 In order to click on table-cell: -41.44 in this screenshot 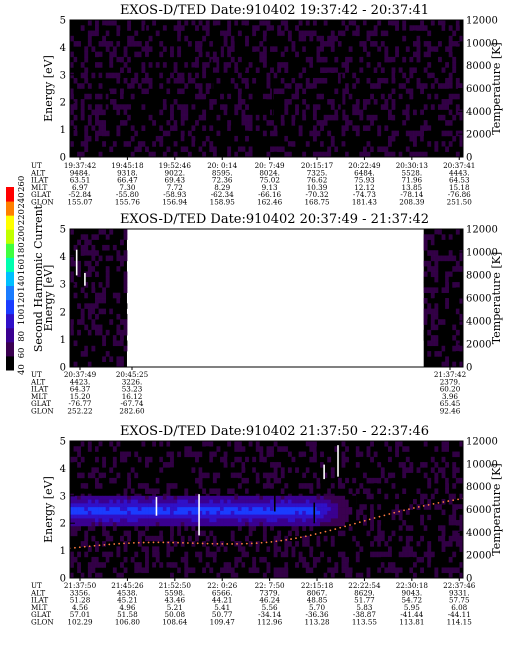, I will do `click(411, 614)`.